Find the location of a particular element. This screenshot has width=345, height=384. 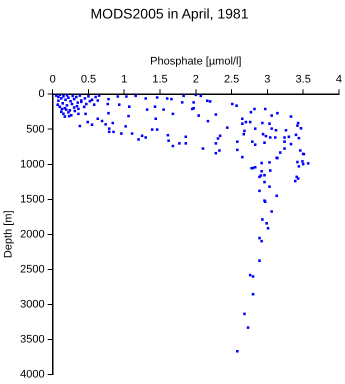

y-tick-label: 2500 is located at coordinates (32, 269).